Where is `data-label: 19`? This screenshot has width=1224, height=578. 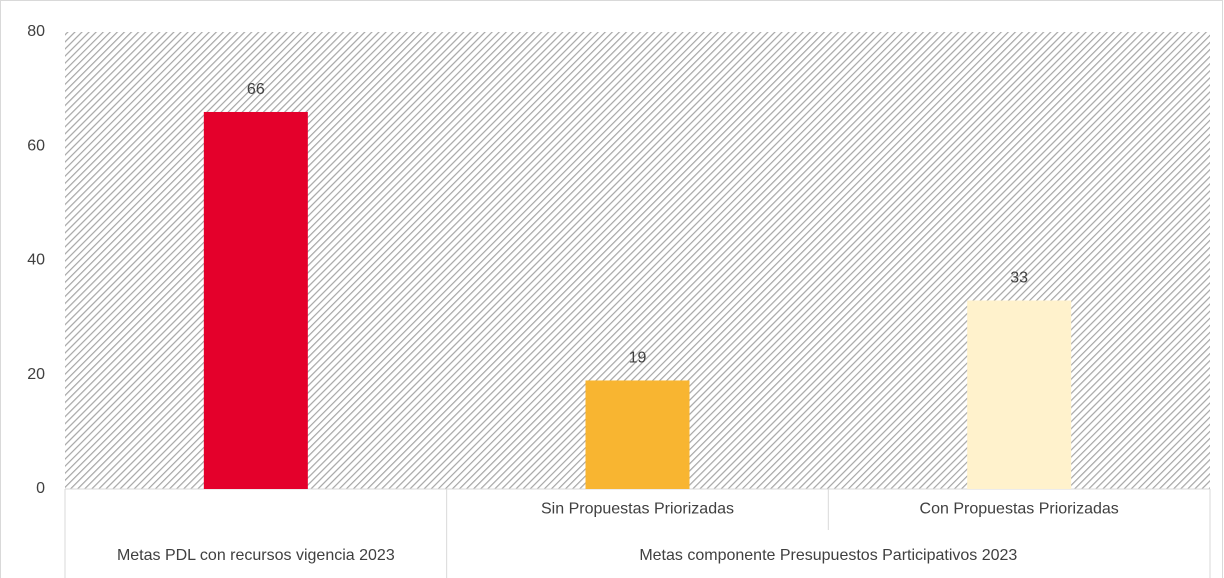 data-label: 19 is located at coordinates (638, 358).